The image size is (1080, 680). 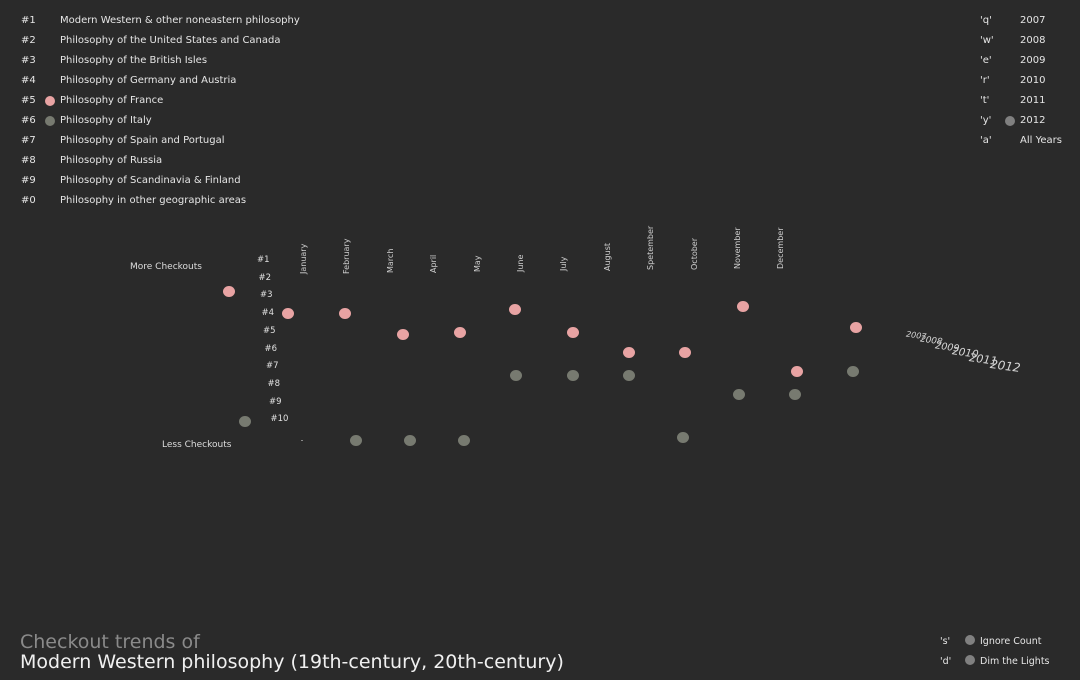 What do you see at coordinates (263, 260) in the screenshot?
I see `rank-tick-label: #1` at bounding box center [263, 260].